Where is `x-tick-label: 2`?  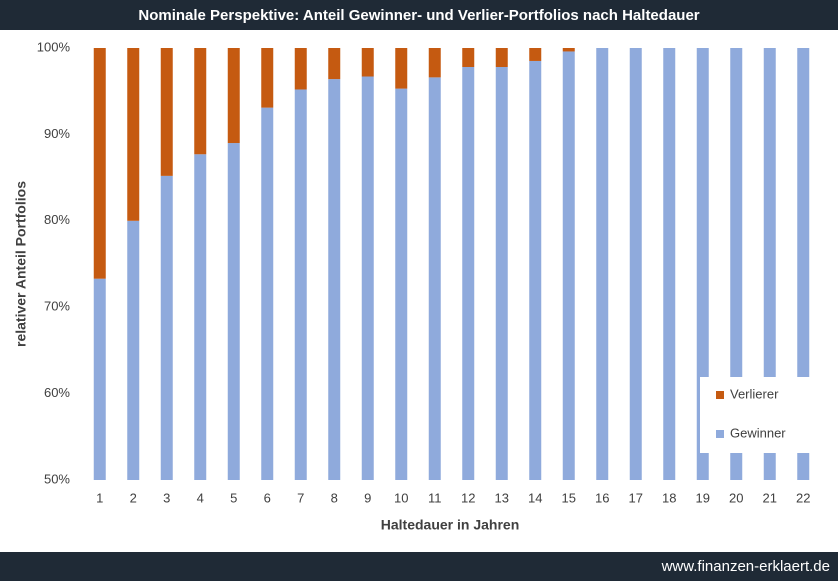
x-tick-label: 2 is located at coordinates (133, 497).